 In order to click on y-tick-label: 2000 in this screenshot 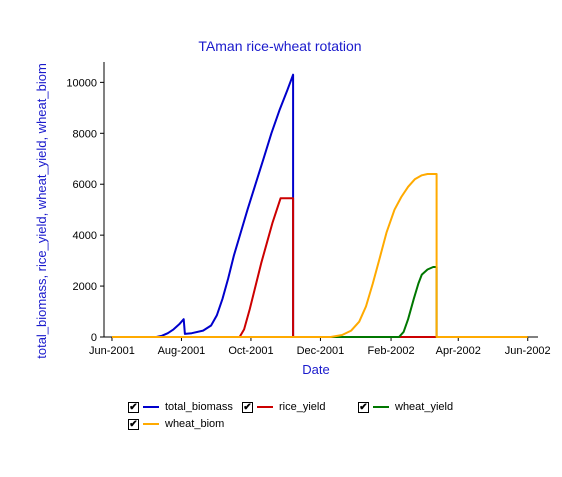, I will do `click(85, 287)`.